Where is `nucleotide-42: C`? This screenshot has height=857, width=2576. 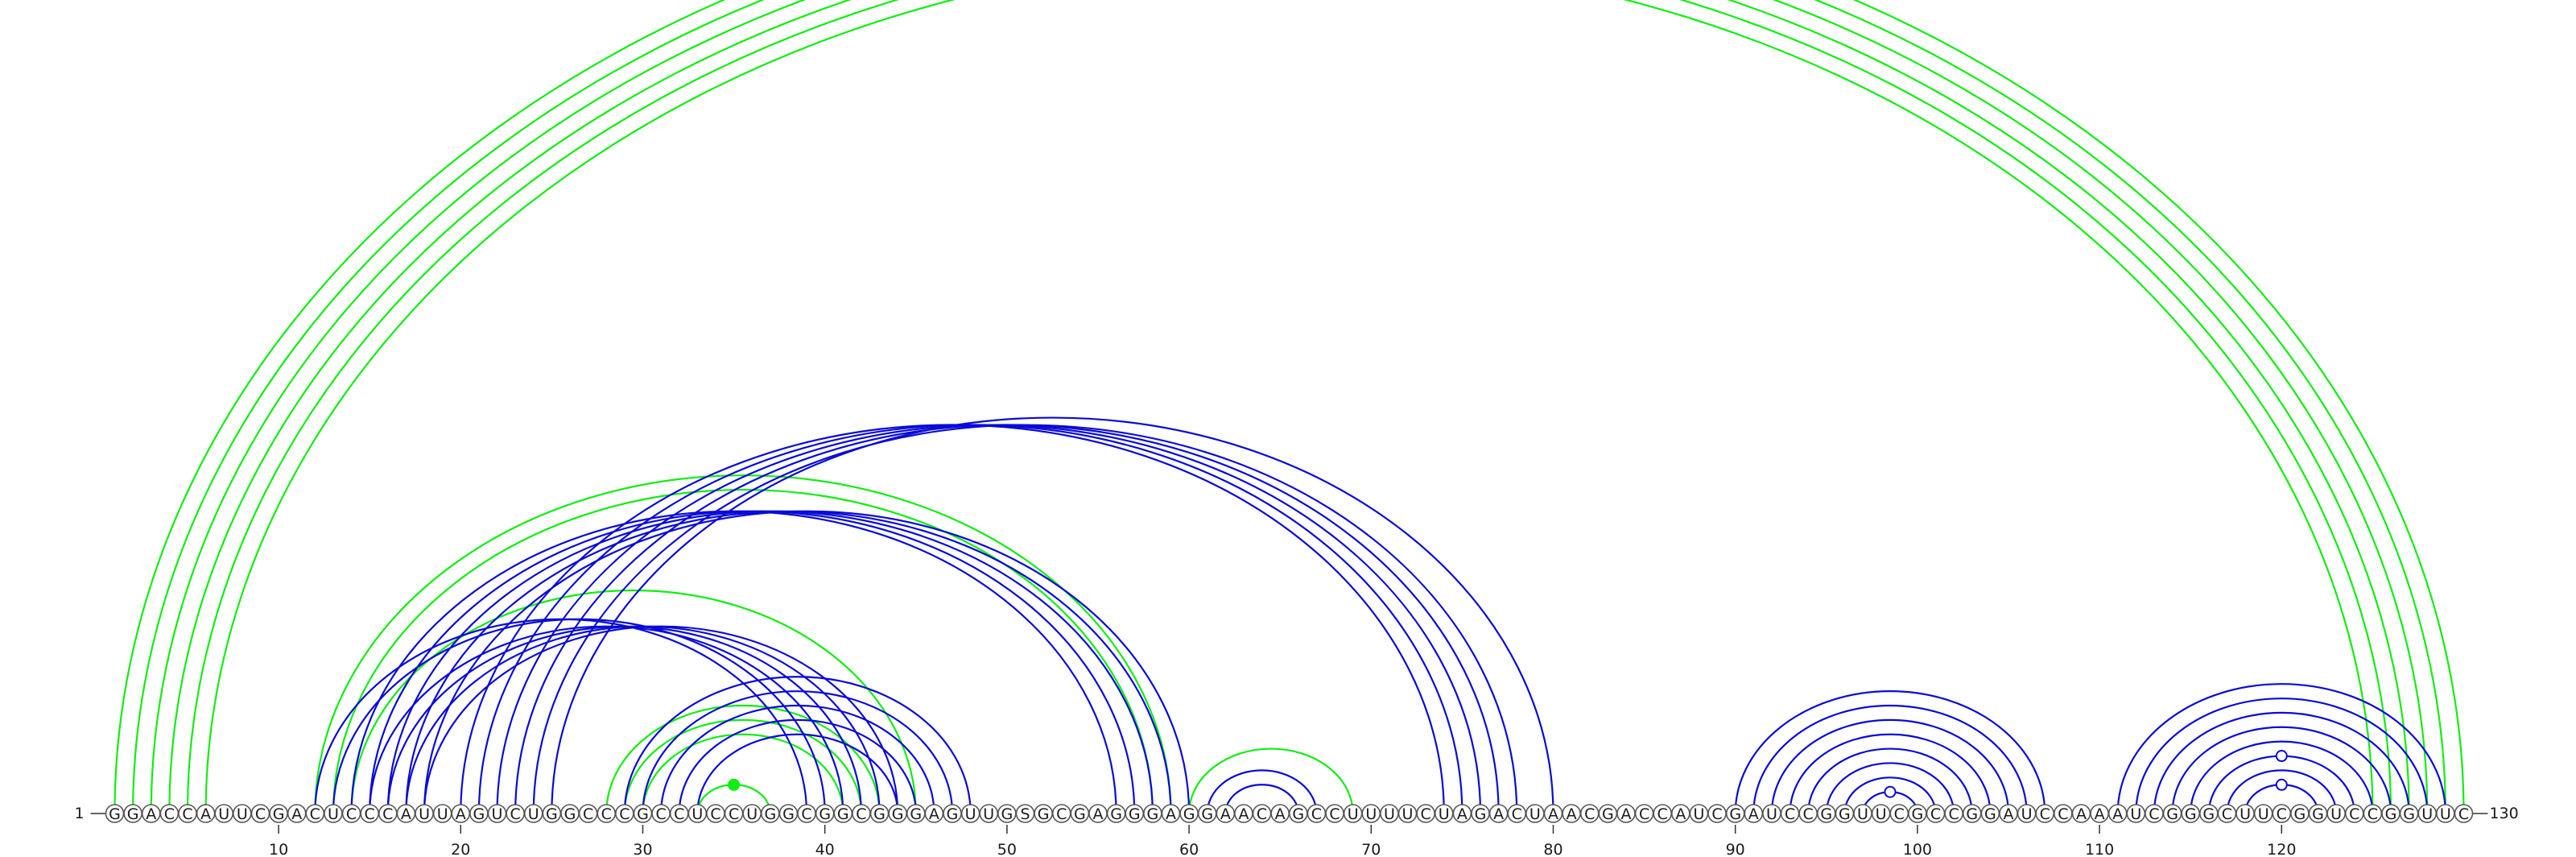
nucleotide-42: C is located at coordinates (861, 813).